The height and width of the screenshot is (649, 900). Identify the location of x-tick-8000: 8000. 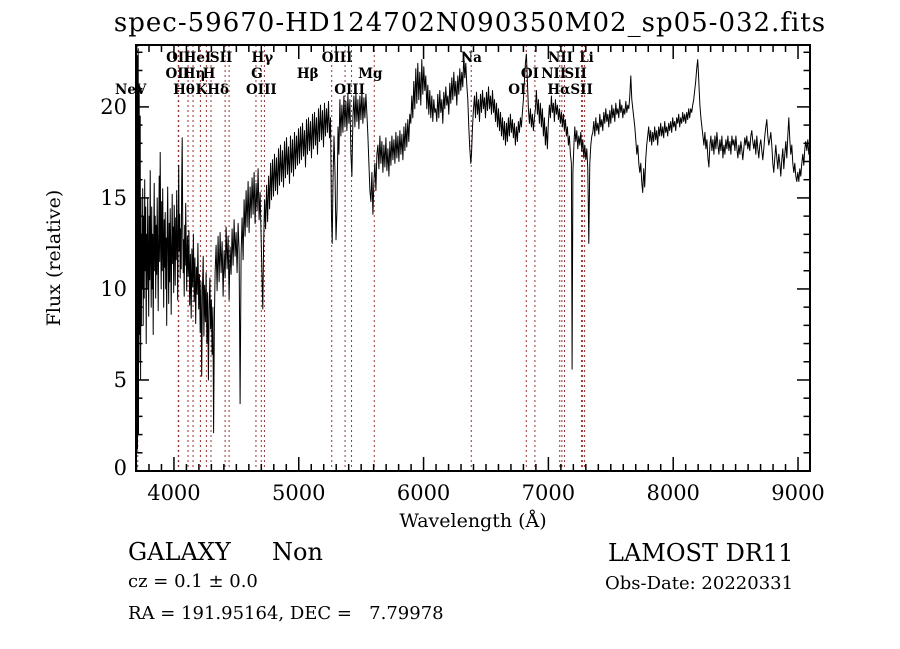
(672, 493).